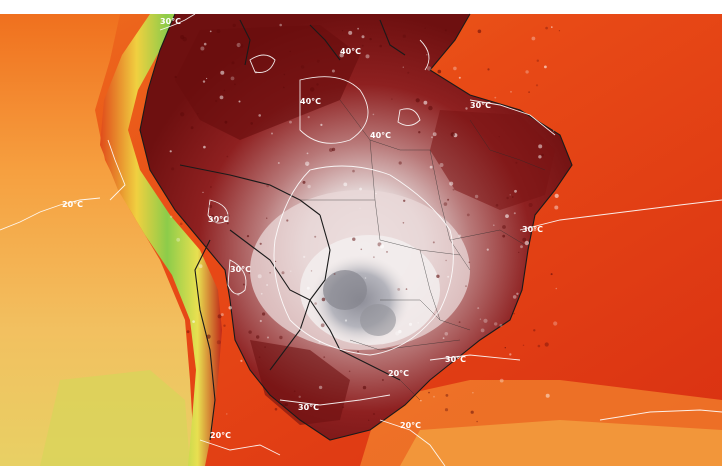  I want to click on amazon-extreme-zone, so click(267, 82).